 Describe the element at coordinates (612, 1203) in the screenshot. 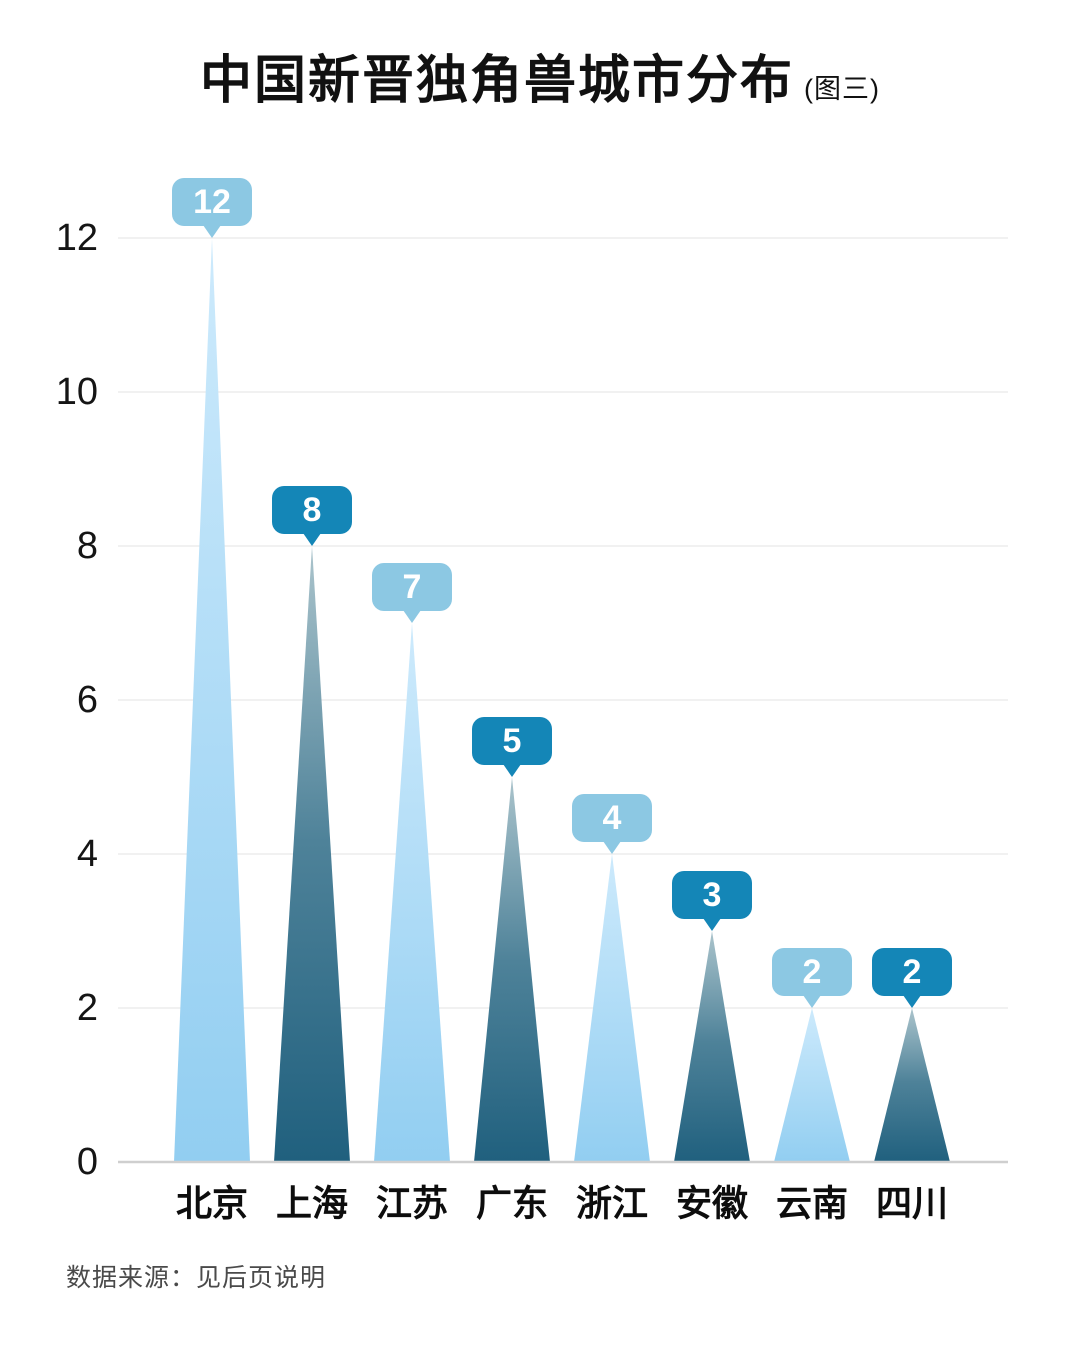

I see `x-axis-label-zhejiang: 浙江` at that location.